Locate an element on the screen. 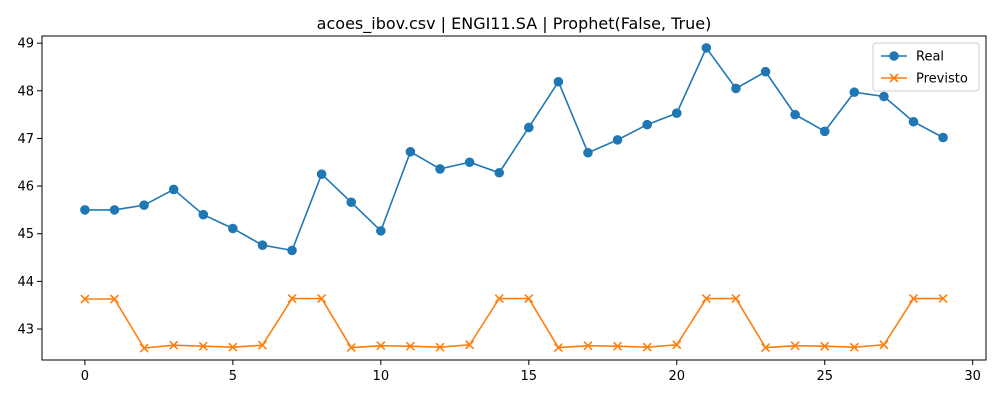  x-tick-label: 5 is located at coordinates (233, 376).